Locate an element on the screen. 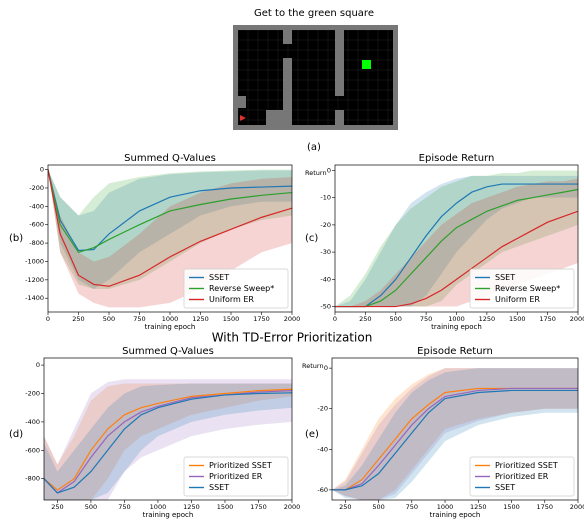 Image resolution: width=584 pixels, height=527 pixels. y-tick-label: -60 is located at coordinates (322, 490).